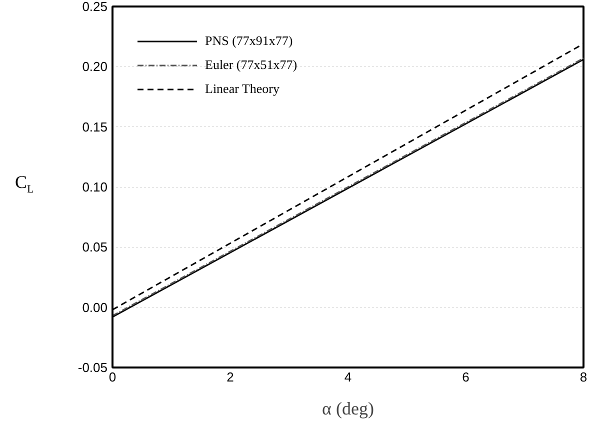  What do you see at coordinates (95, 307) in the screenshot?
I see `y-tick-label: 0.00` at bounding box center [95, 307].